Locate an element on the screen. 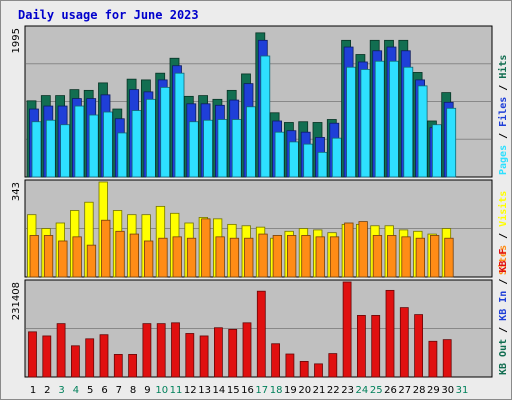 Image resolution: width=512 pixels, height=400 pixels. legend-kbytes: KB Out / KB In / KB F is located at coordinates (503, 312).